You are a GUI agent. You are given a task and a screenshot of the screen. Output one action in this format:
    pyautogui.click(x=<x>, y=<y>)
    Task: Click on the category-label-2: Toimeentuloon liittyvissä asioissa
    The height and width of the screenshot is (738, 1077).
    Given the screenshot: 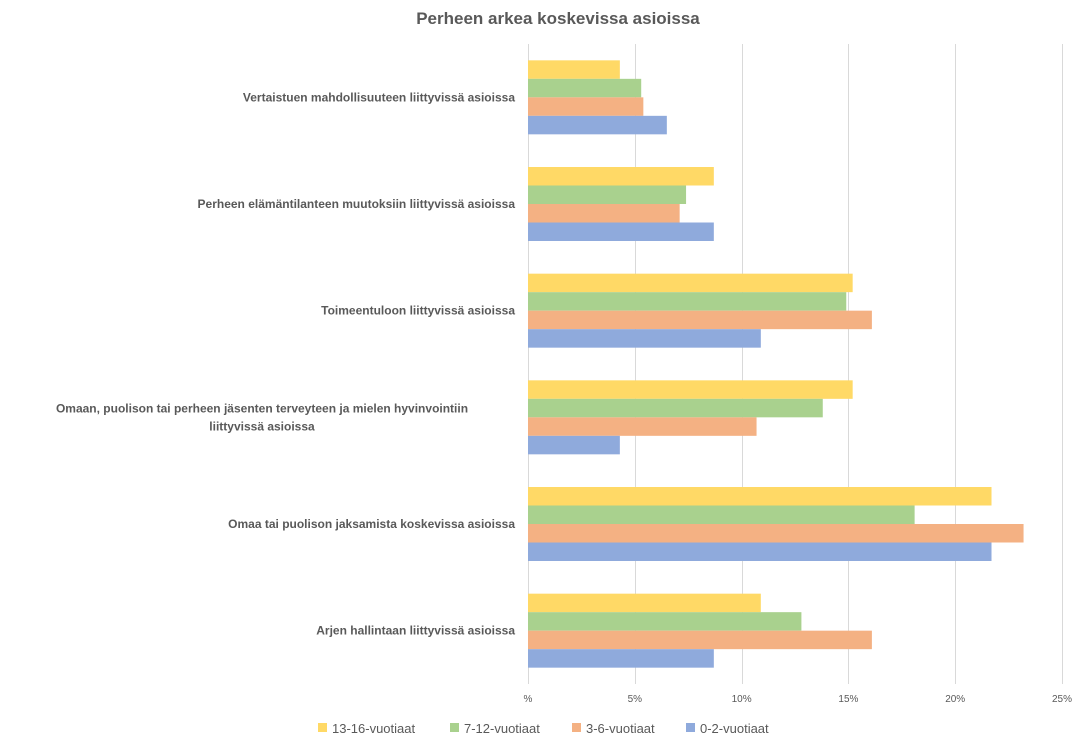 What is the action you would take?
    pyautogui.click(x=418, y=311)
    